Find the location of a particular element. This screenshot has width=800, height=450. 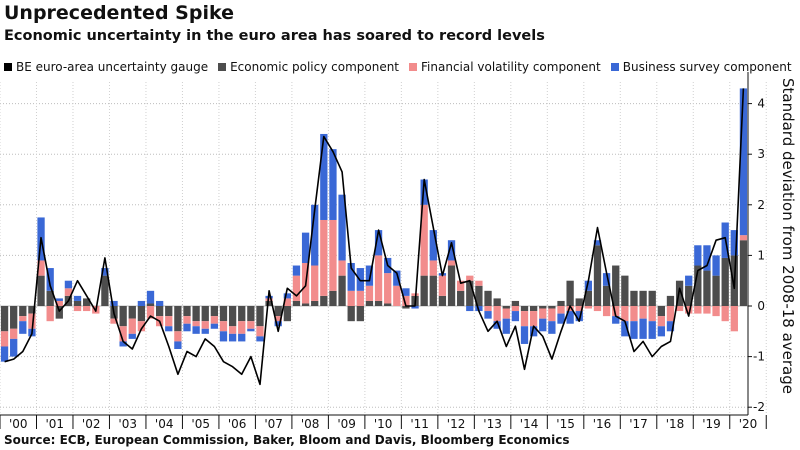

x-tick-label: '02 is located at coordinates (91, 424).